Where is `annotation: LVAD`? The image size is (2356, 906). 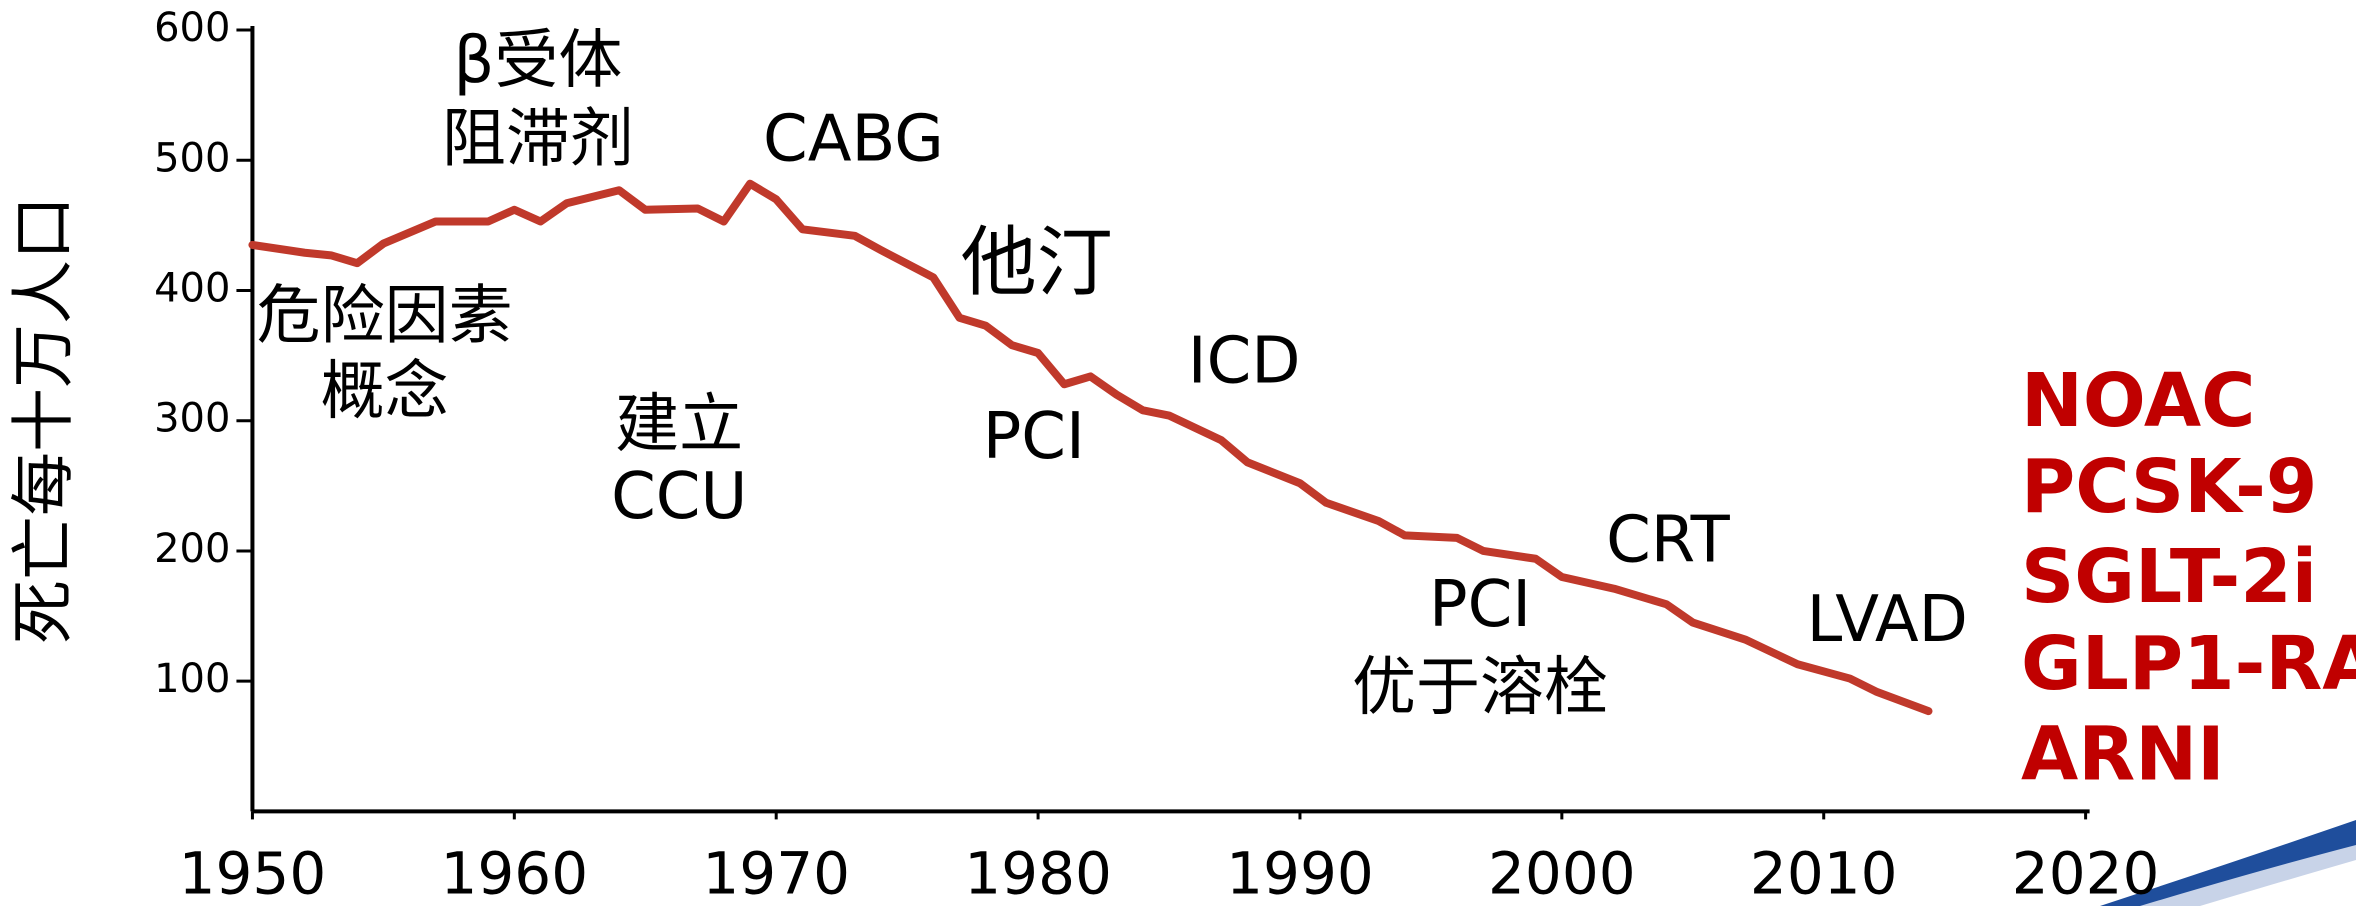
annotation: LVAD is located at coordinates (1887, 620).